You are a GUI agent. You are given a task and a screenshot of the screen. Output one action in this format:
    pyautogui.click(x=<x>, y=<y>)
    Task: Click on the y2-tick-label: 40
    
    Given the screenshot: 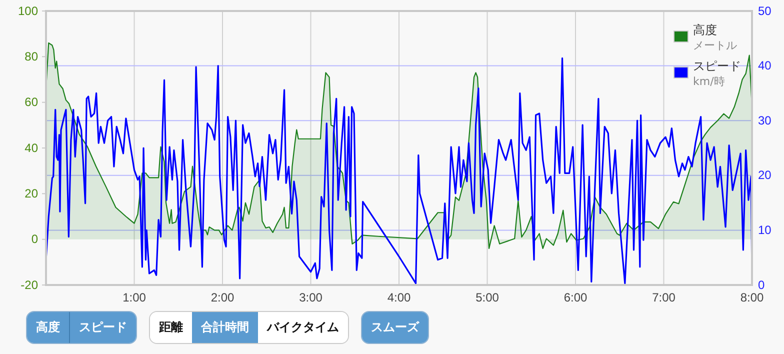 What is the action you would take?
    pyautogui.click(x=765, y=65)
    